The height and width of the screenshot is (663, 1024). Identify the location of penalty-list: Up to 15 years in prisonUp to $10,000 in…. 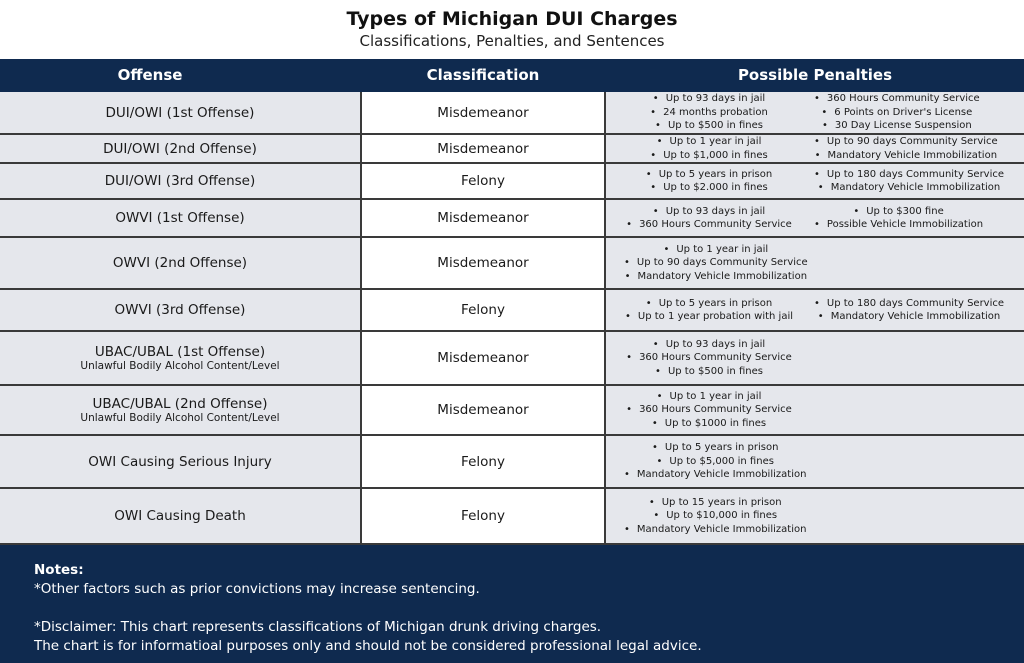
(715, 516).